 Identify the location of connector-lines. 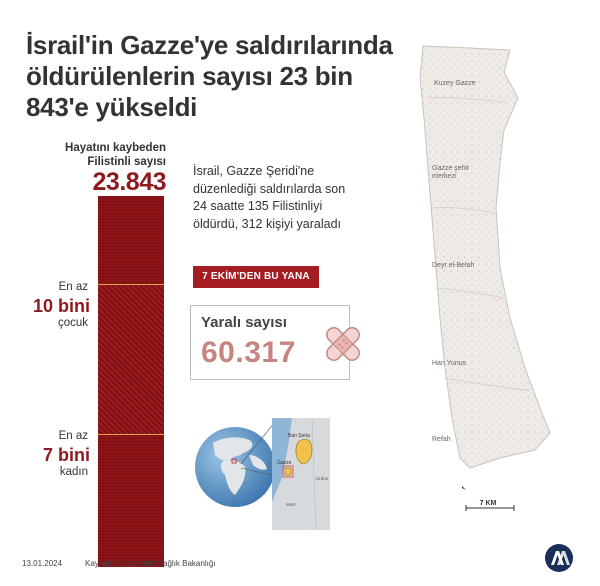
(258, 449).